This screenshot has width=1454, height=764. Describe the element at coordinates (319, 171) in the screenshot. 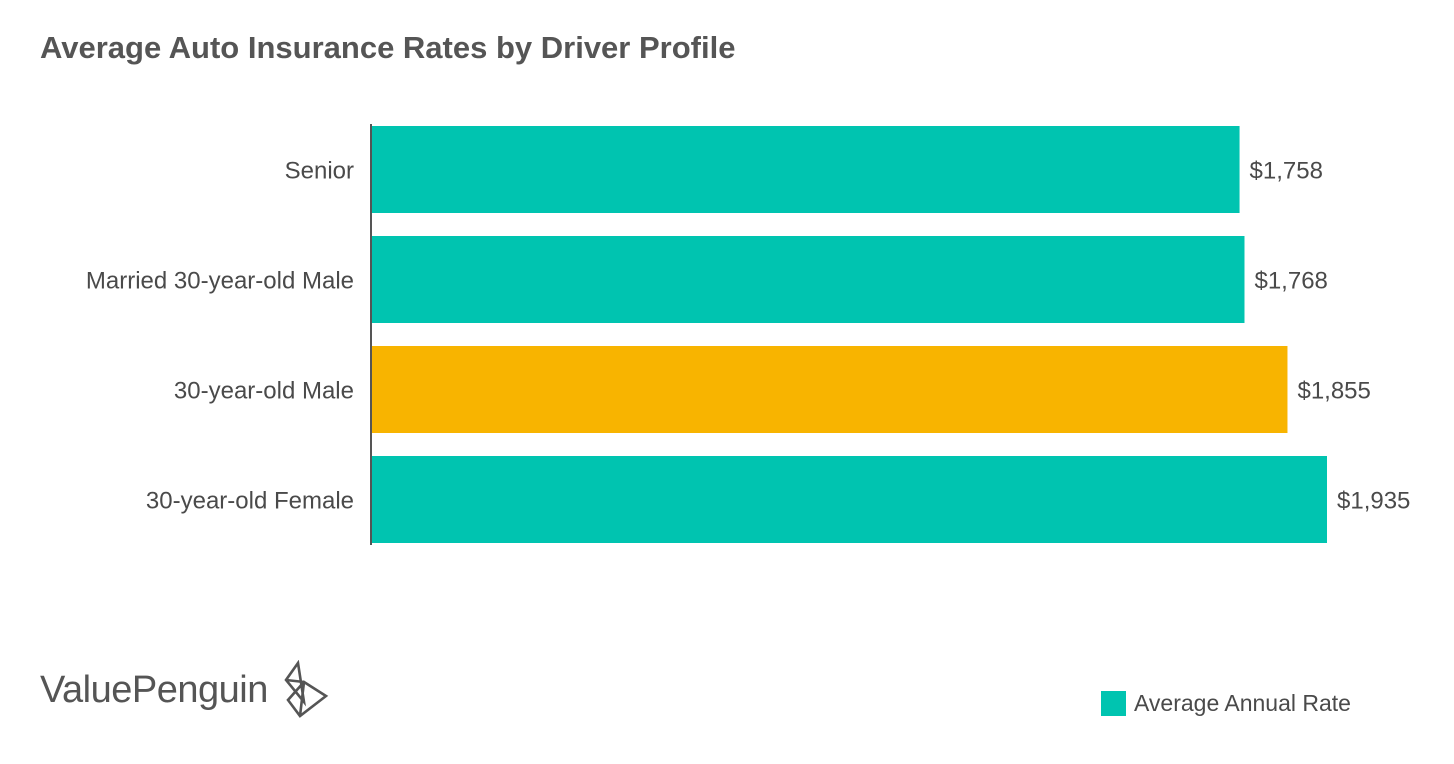

I see `category-label: Senior` at that location.